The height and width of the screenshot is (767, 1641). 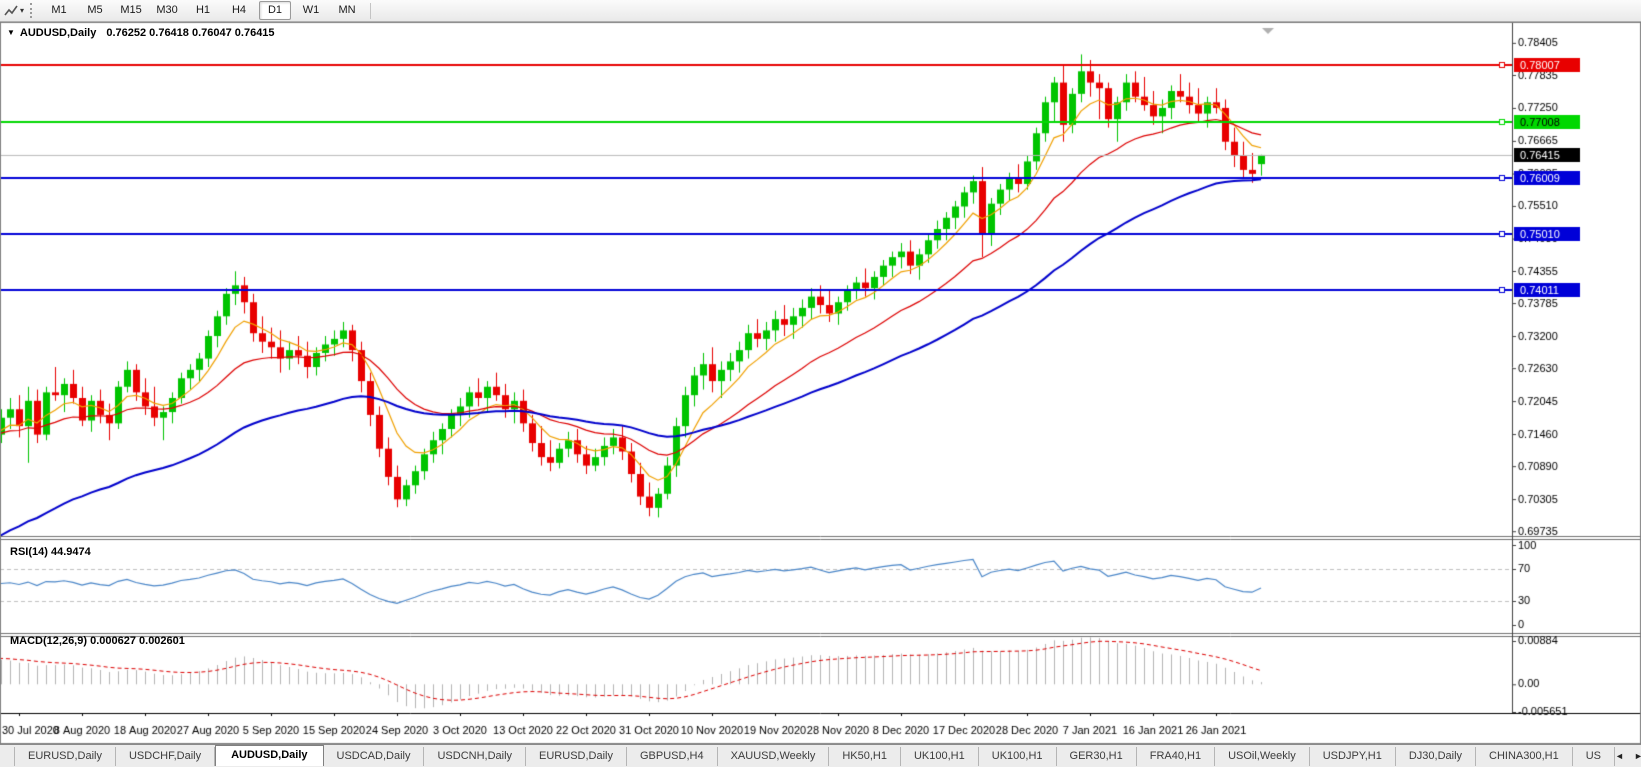 What do you see at coordinates (1628, 756) in the screenshot?
I see `tab-scroll-arrows: ◄ ►` at bounding box center [1628, 756].